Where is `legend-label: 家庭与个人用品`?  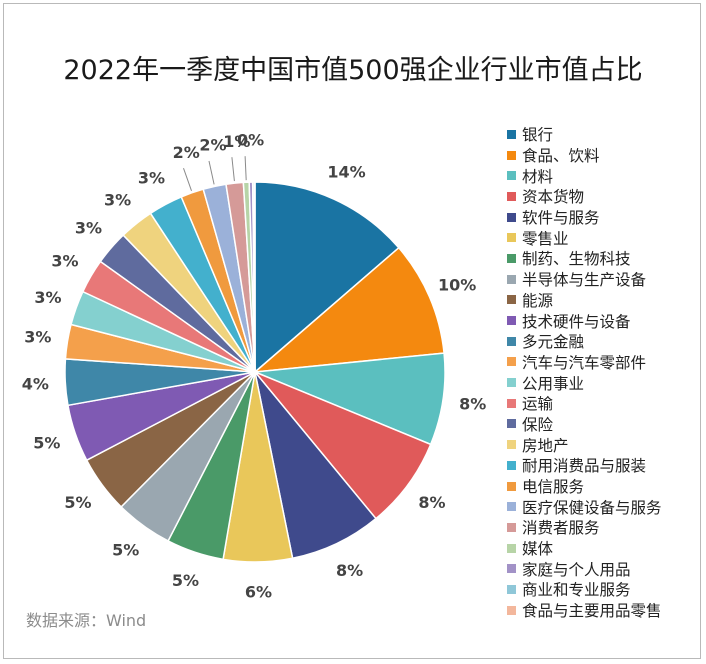 legend-label: 家庭与个人用品 is located at coordinates (576, 569).